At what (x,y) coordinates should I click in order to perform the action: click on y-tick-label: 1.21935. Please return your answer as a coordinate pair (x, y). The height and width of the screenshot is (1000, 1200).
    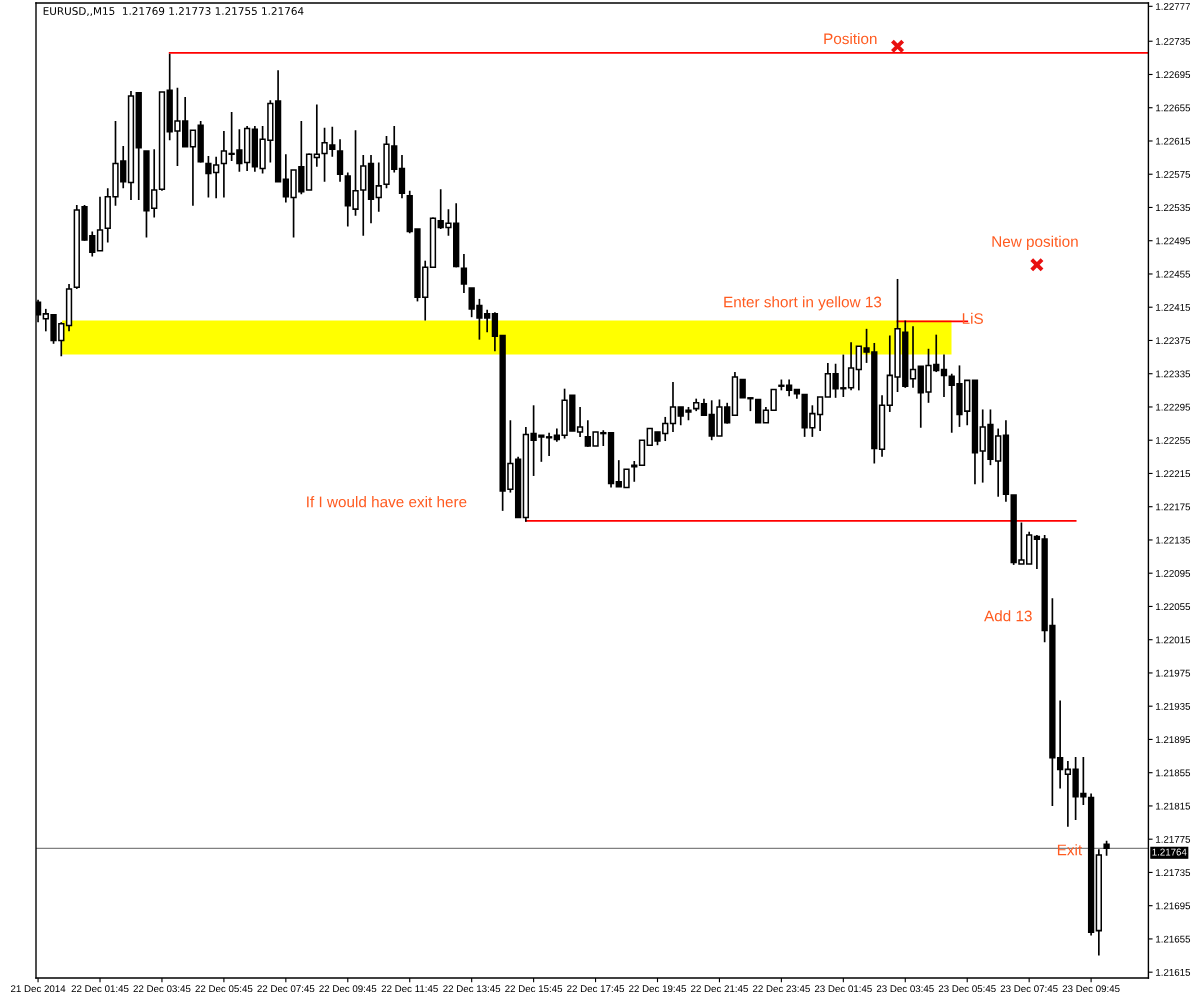
    Looking at the image, I should click on (1173, 706).